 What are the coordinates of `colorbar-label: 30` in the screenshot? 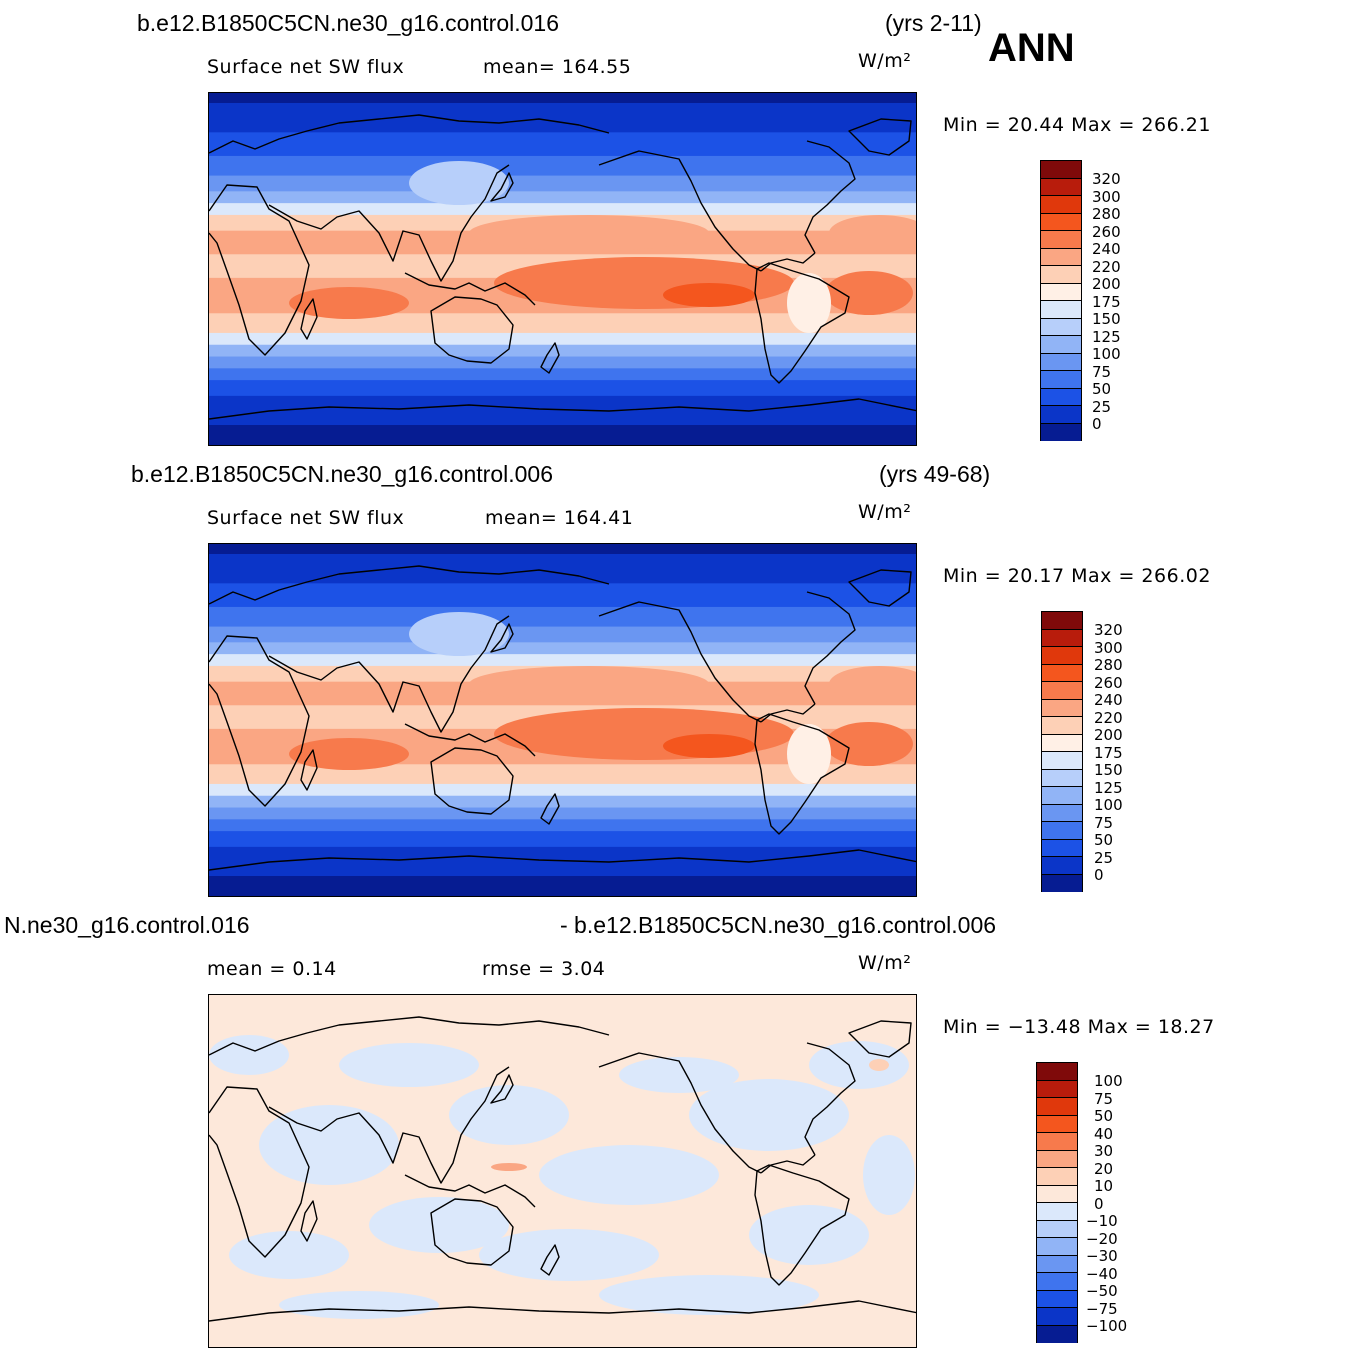 It's located at (1104, 1151).